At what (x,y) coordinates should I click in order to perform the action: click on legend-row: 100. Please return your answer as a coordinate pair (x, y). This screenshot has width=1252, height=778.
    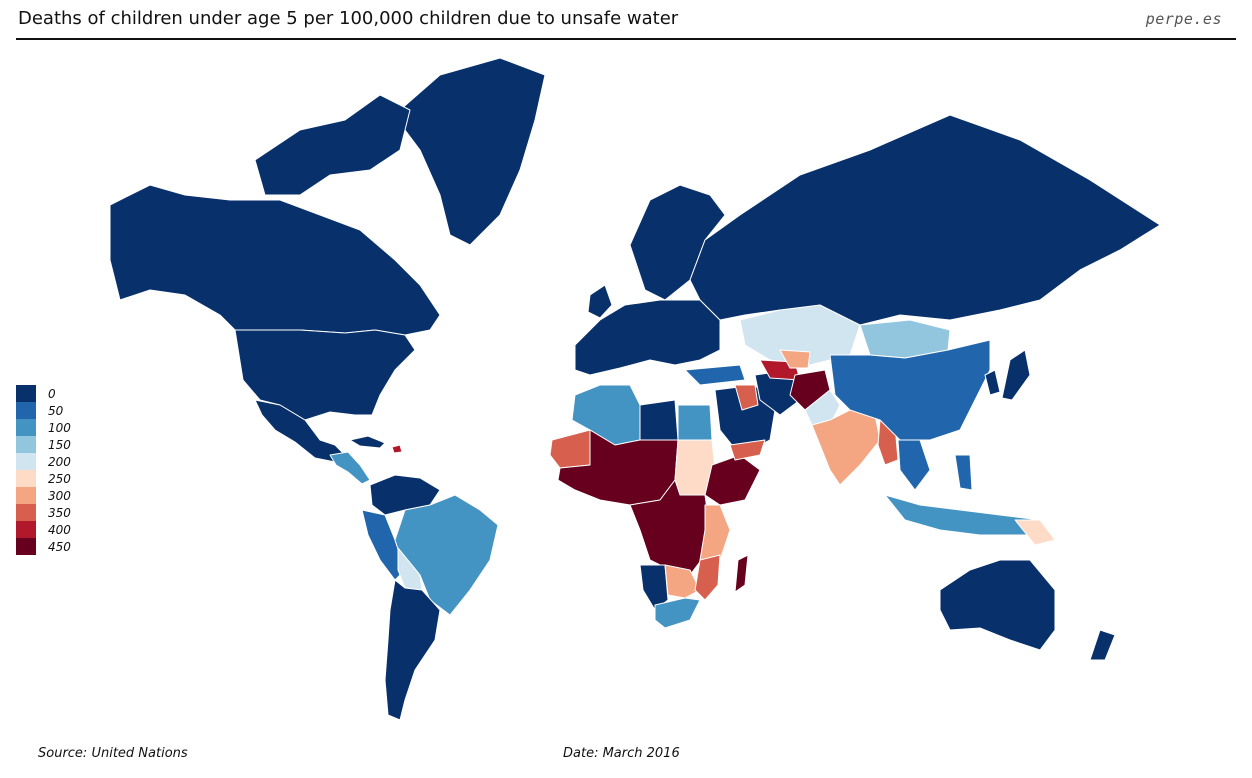
    Looking at the image, I should click on (43, 427).